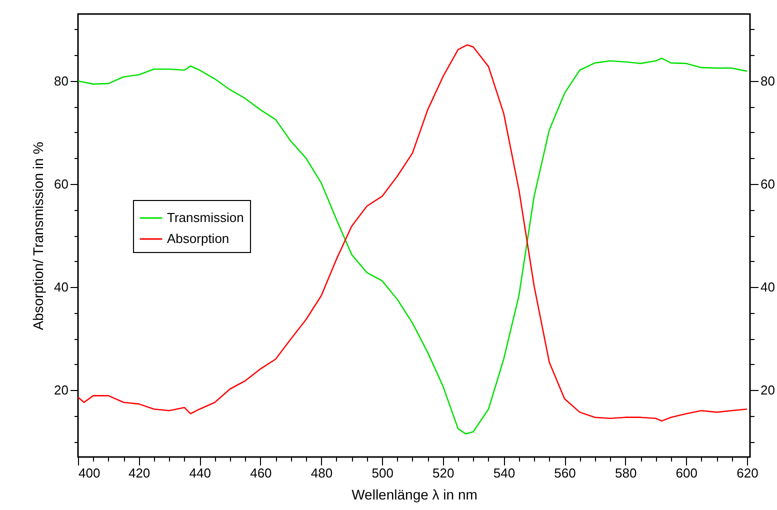 This screenshot has width=777, height=510. Describe the element at coordinates (321, 473) in the screenshot. I see `x-tick-label: 480` at that location.